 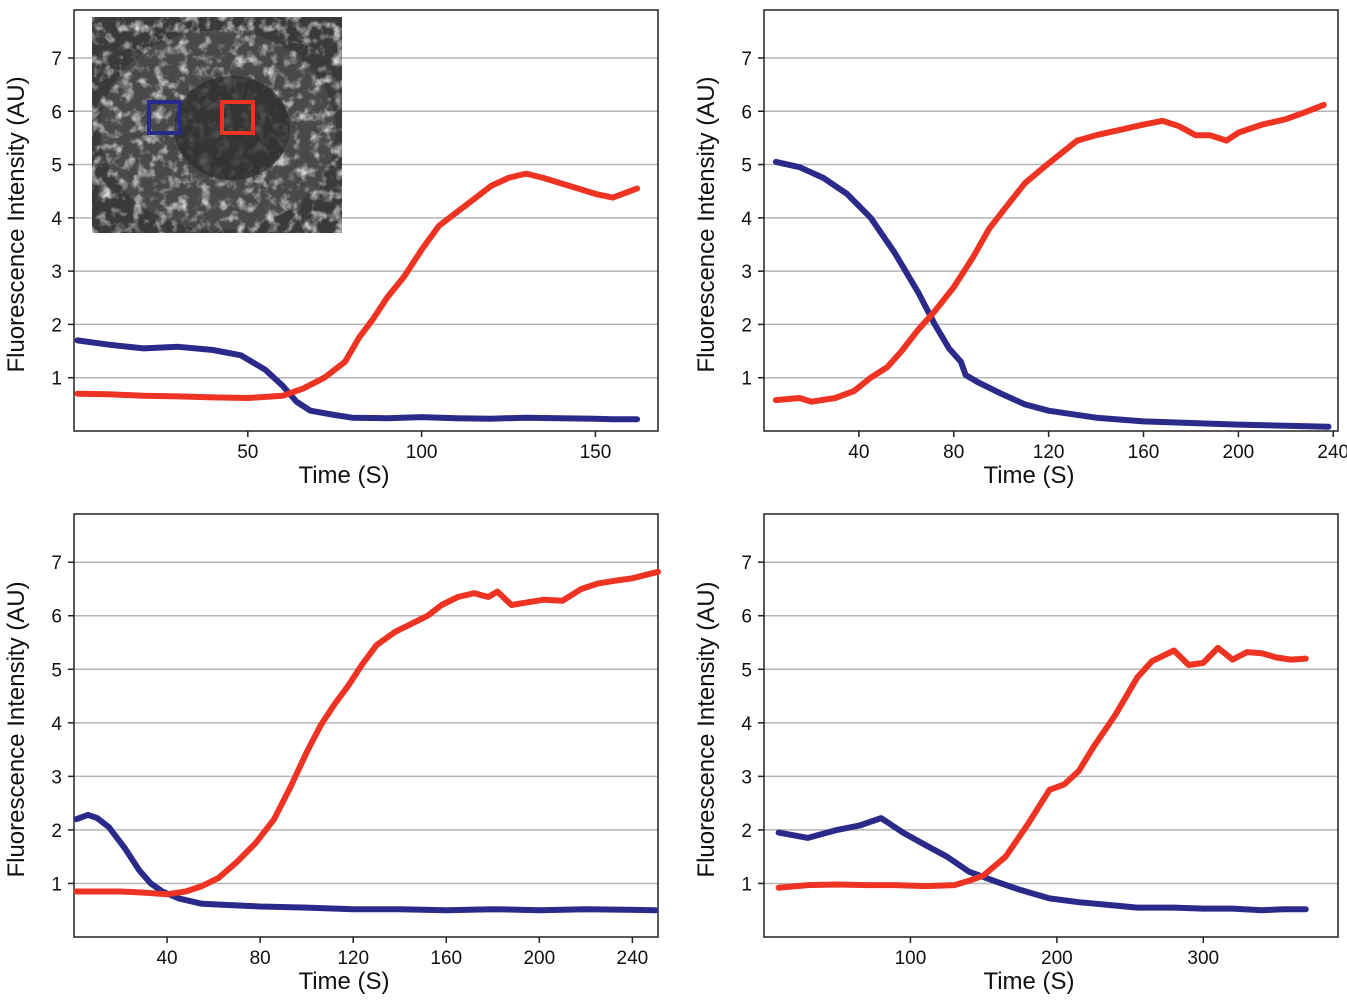 What do you see at coordinates (164, 117) in the screenshot?
I see `roi-box-blue` at bounding box center [164, 117].